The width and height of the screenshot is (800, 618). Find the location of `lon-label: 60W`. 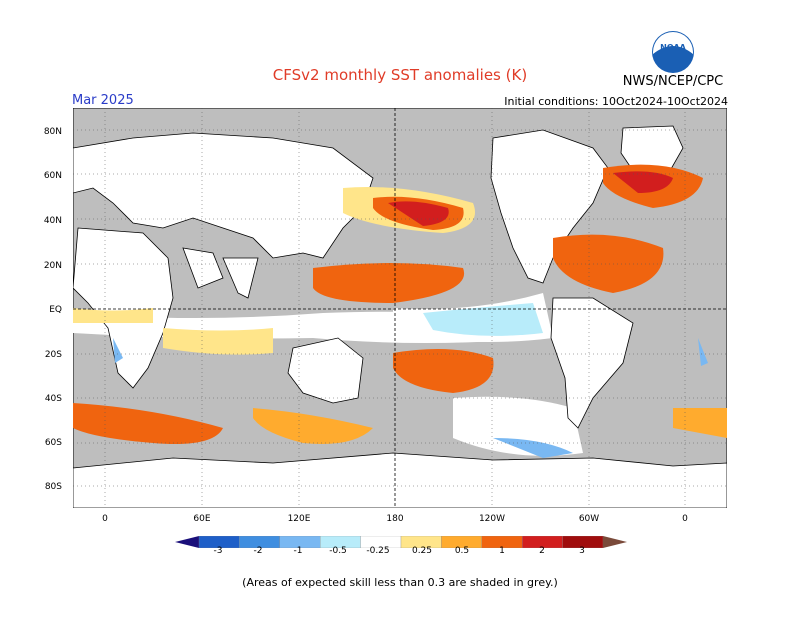

lon-label: 60W is located at coordinates (589, 519).